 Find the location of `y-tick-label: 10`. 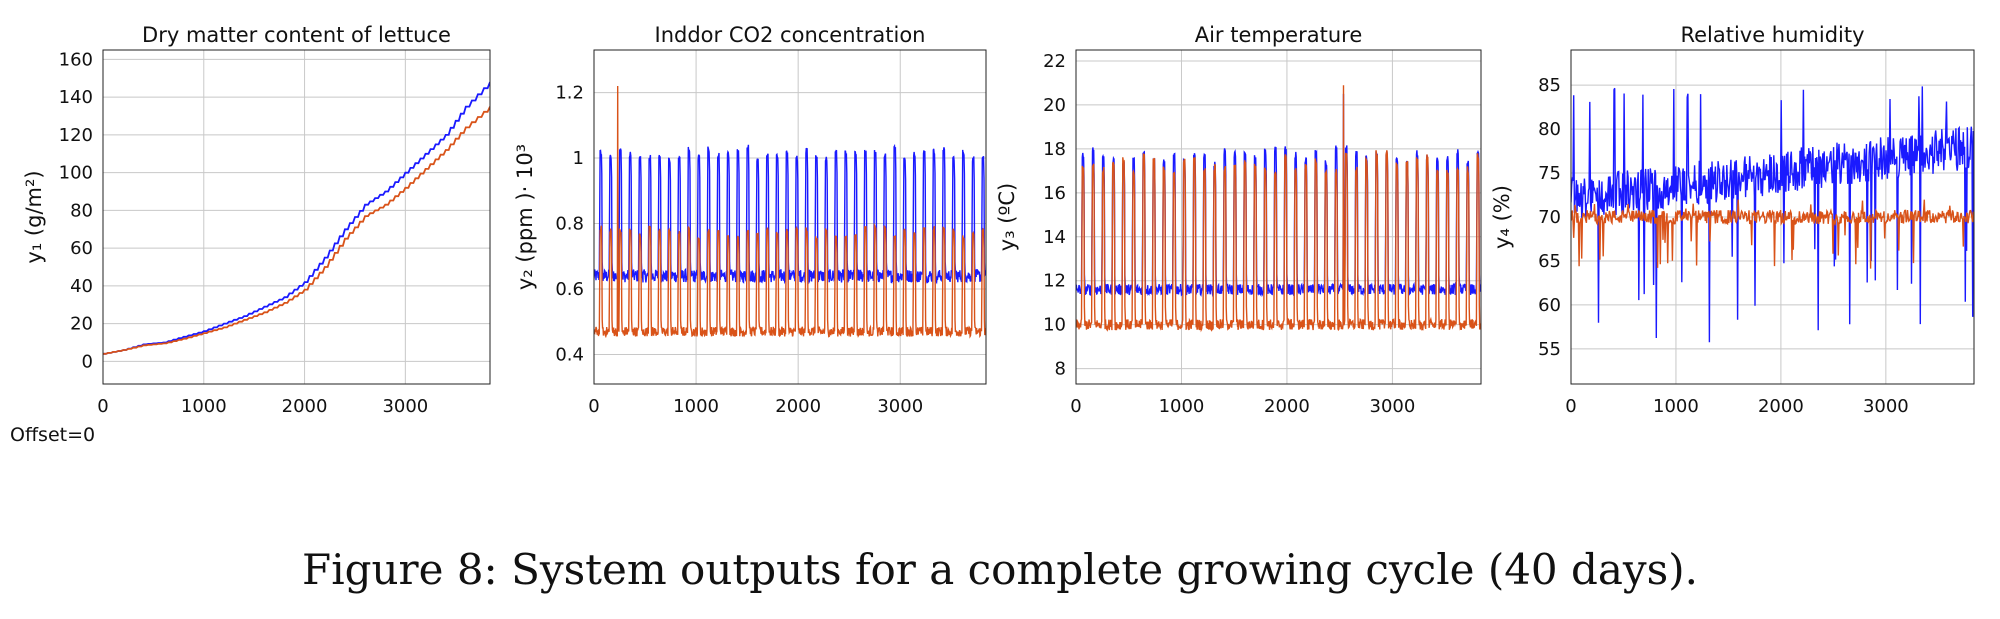

y-tick-label: 10 is located at coordinates (1054, 325).